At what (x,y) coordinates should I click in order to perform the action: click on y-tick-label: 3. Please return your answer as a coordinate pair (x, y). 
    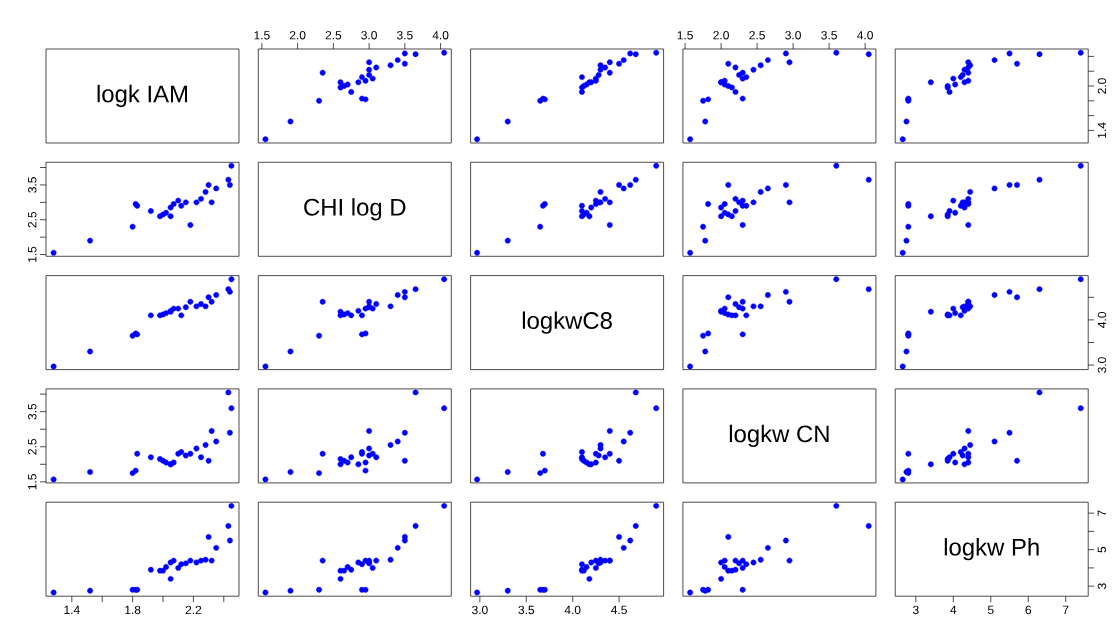
    Looking at the image, I should click on (1102, 586).